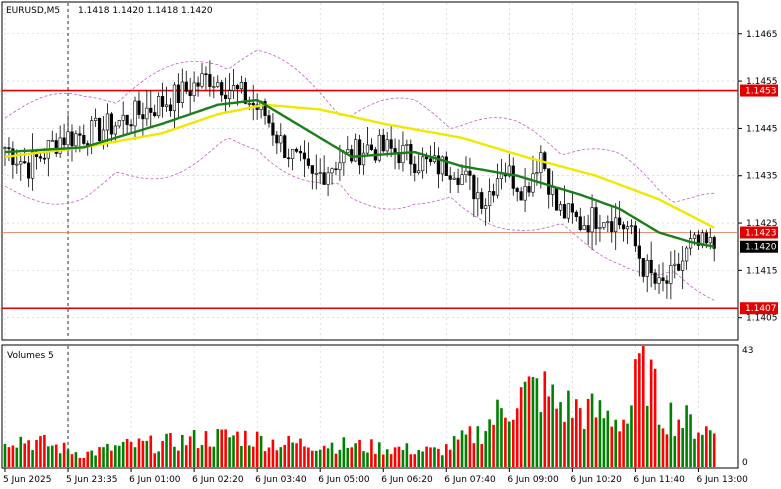  Describe the element at coordinates (762, 35) in the screenshot. I see `y-tick-label: 1.1465` at that location.